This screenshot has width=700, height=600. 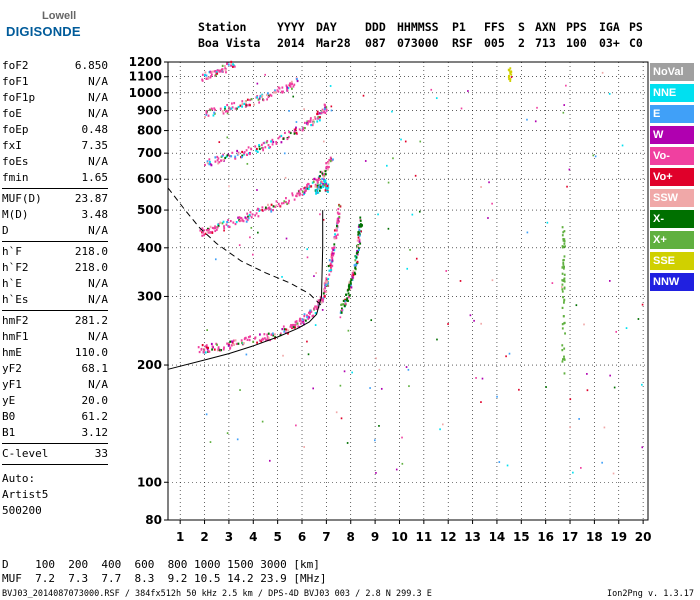 I want to click on param-name: hmE, so click(x=12, y=352).